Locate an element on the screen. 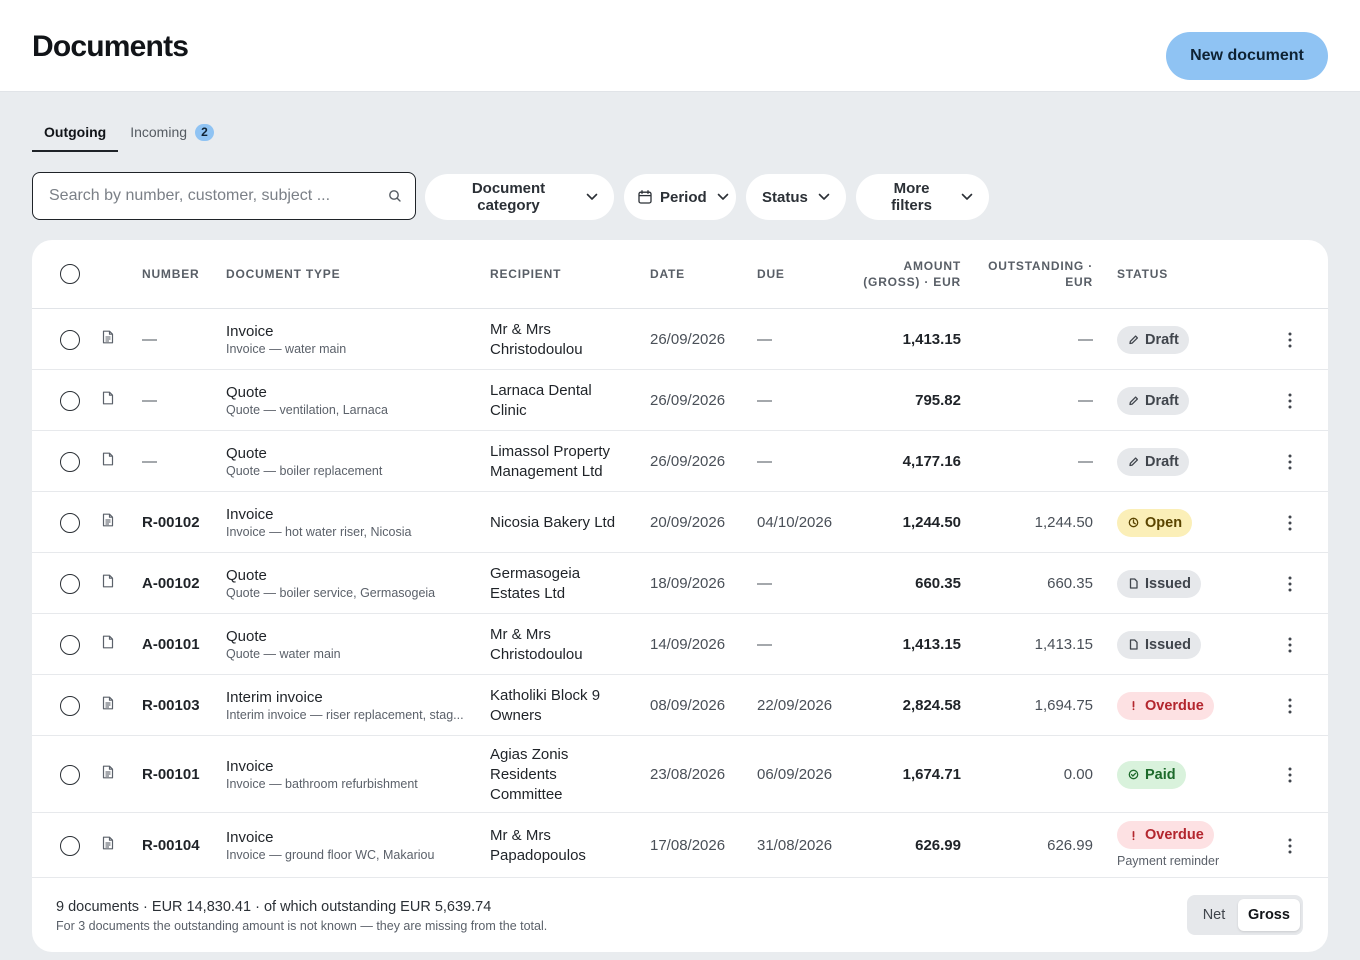 The height and width of the screenshot is (960, 1360). header-amount: AMOUNT (GROSS) · EUR is located at coordinates (896, 274).